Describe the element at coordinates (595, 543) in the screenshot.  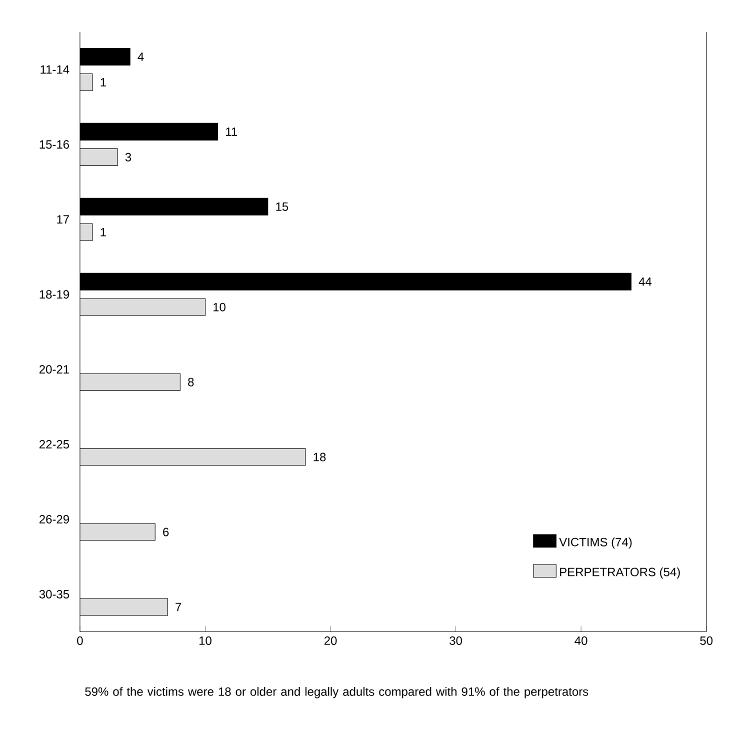
I see `legend-label: VICTIMS (74)` at that location.